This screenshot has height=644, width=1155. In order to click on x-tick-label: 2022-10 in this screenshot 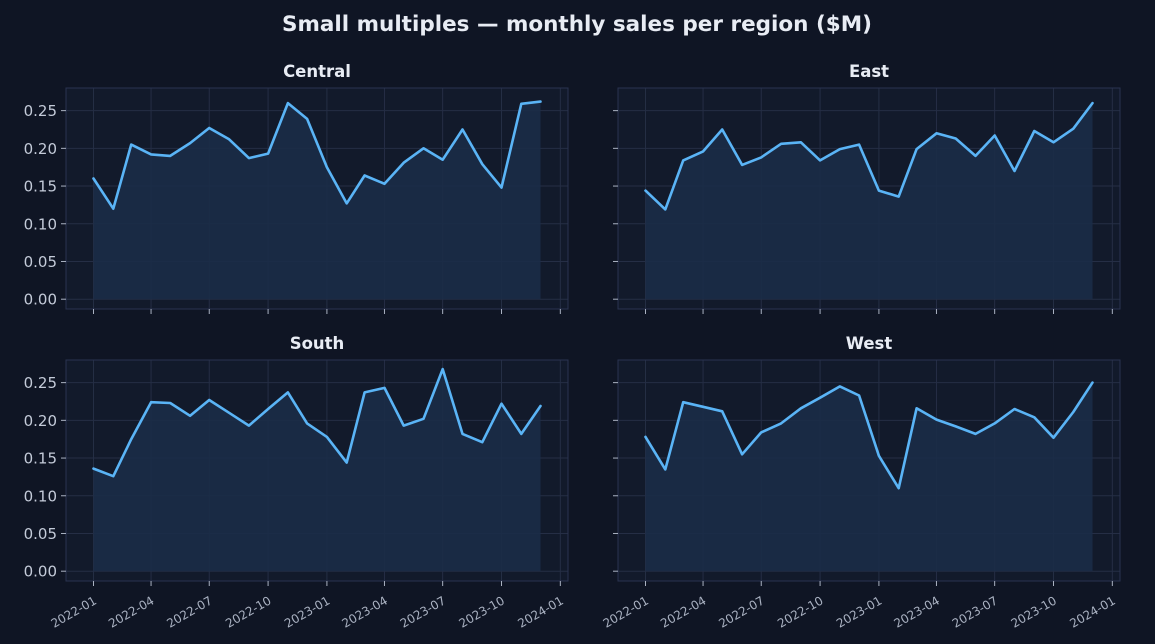, I will do `click(248, 611)`.